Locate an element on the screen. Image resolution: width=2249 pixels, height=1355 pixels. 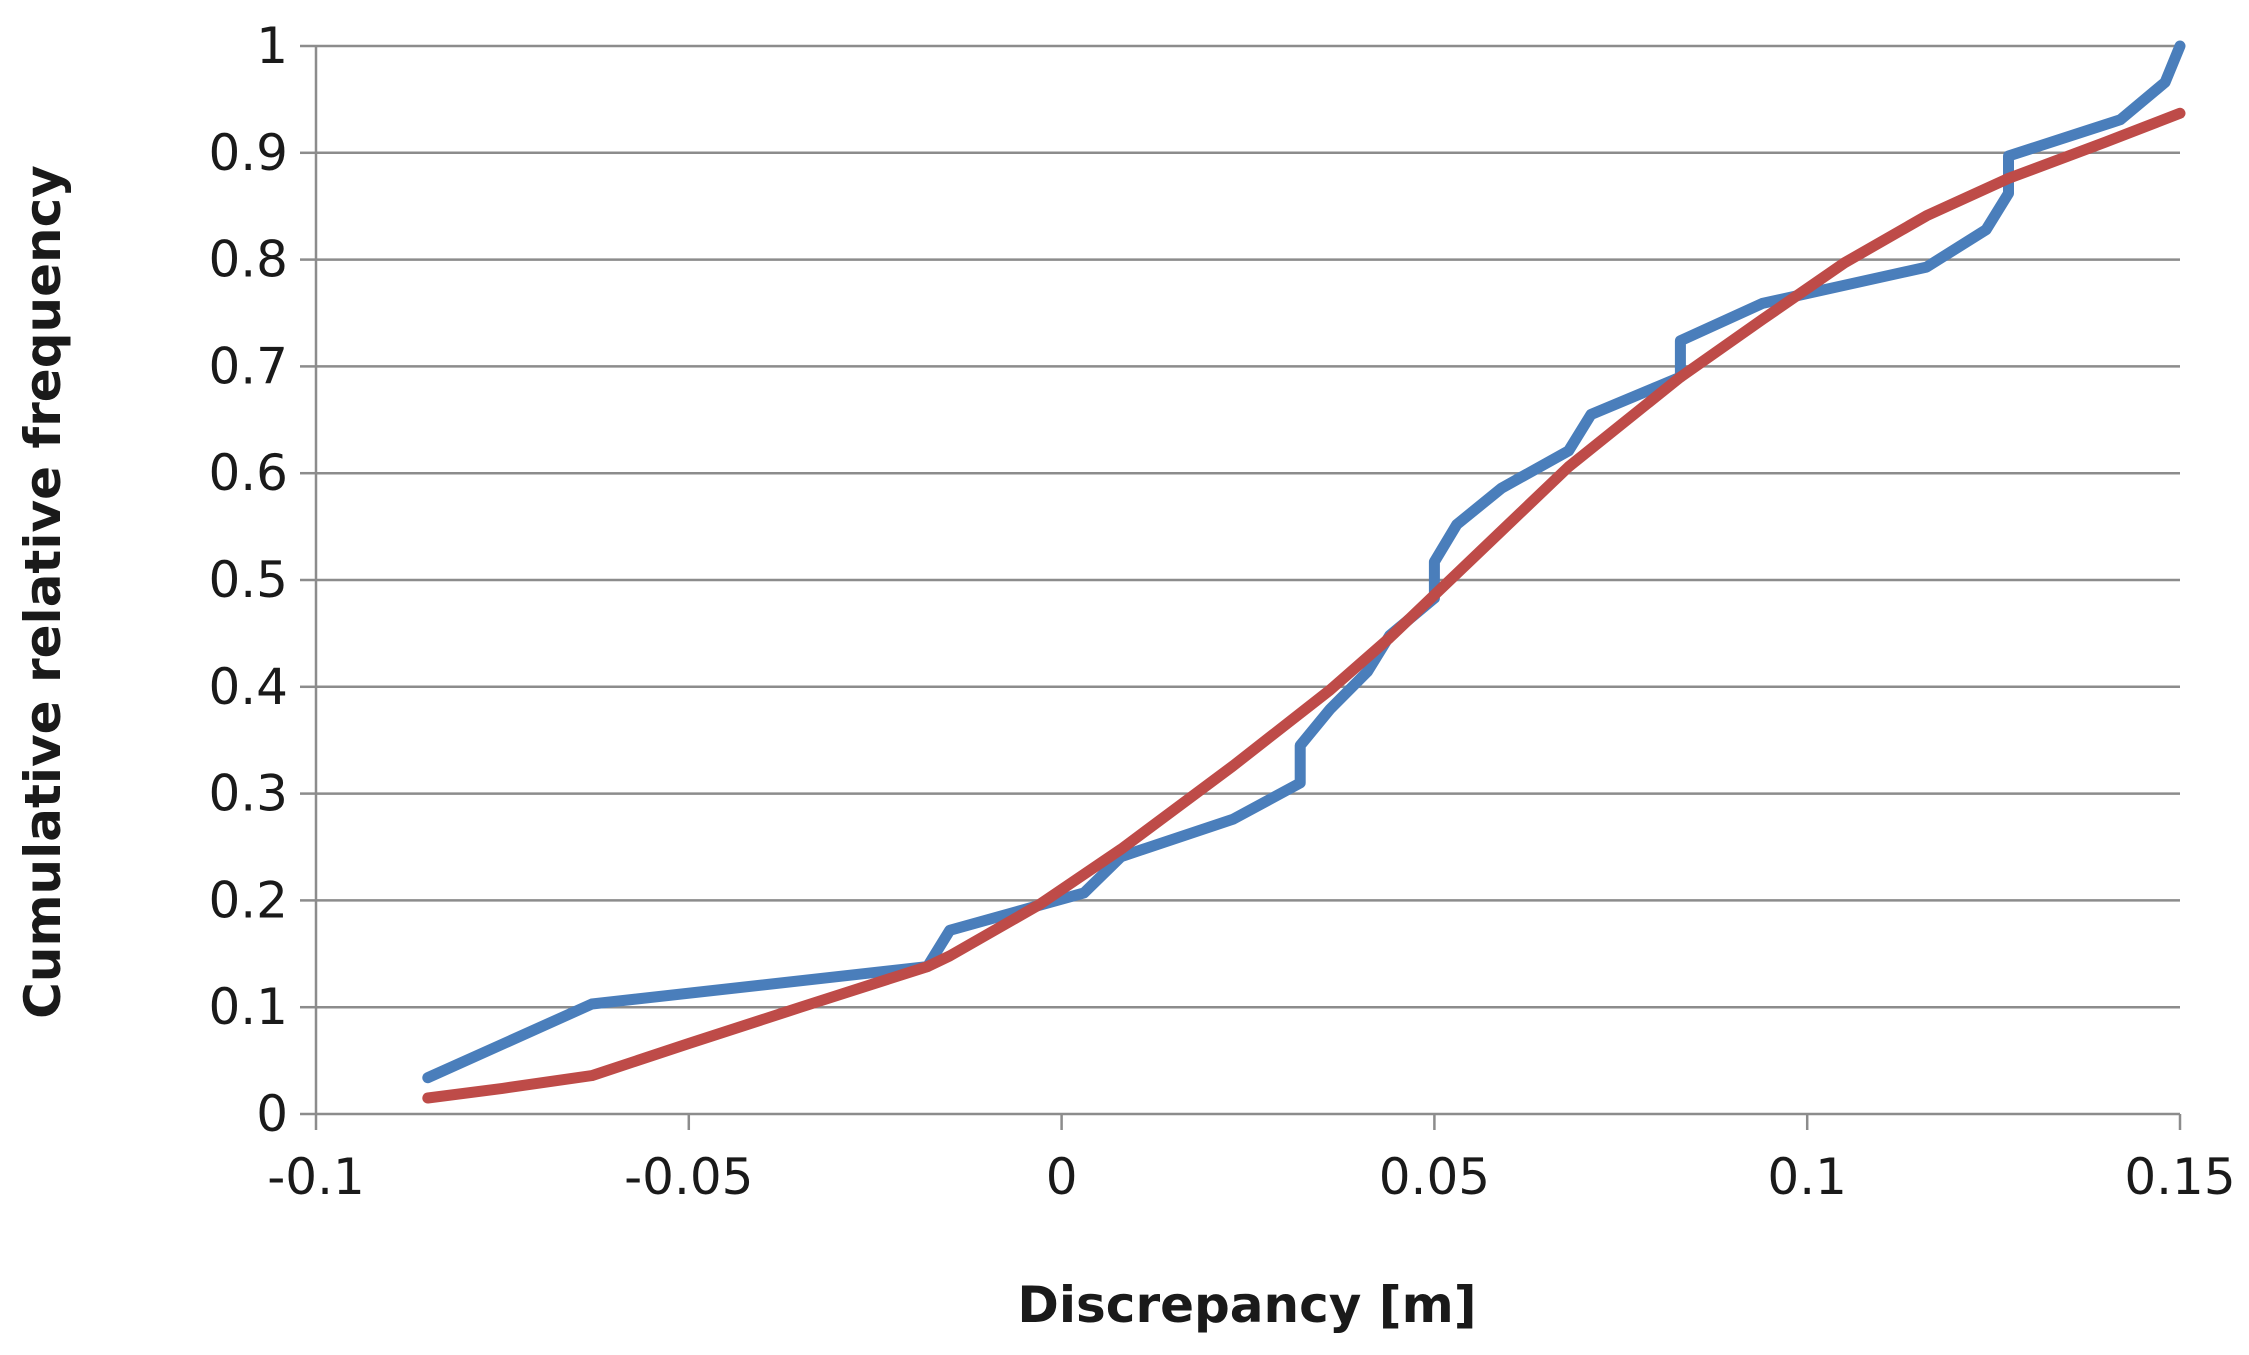
y-tick-label: 0 is located at coordinates (272, 1114).